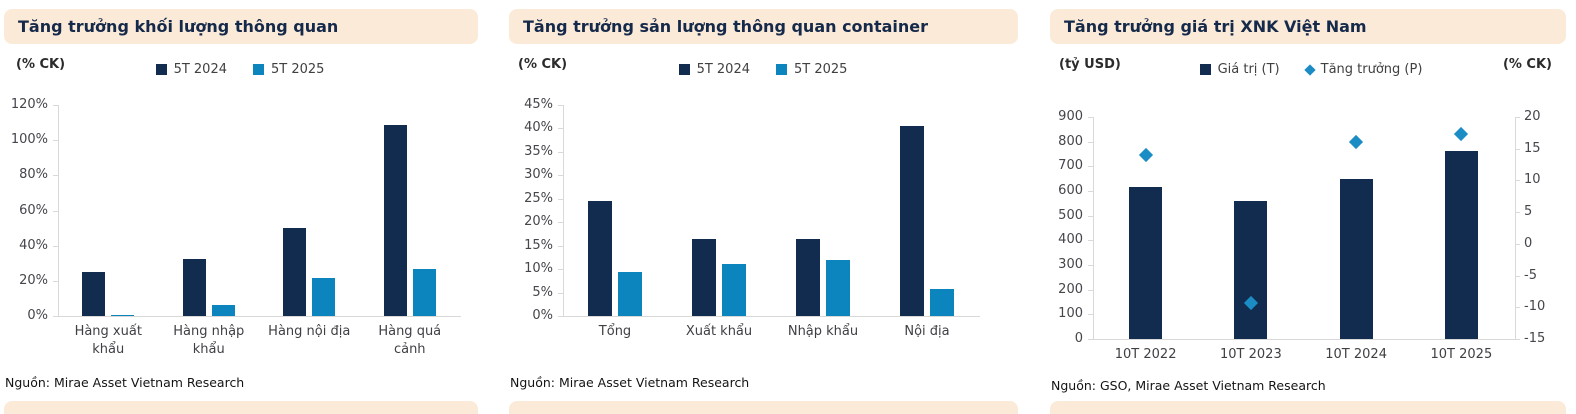  What do you see at coordinates (33, 210) in the screenshot?
I see `y-axis-tick-label: 60%` at bounding box center [33, 210].